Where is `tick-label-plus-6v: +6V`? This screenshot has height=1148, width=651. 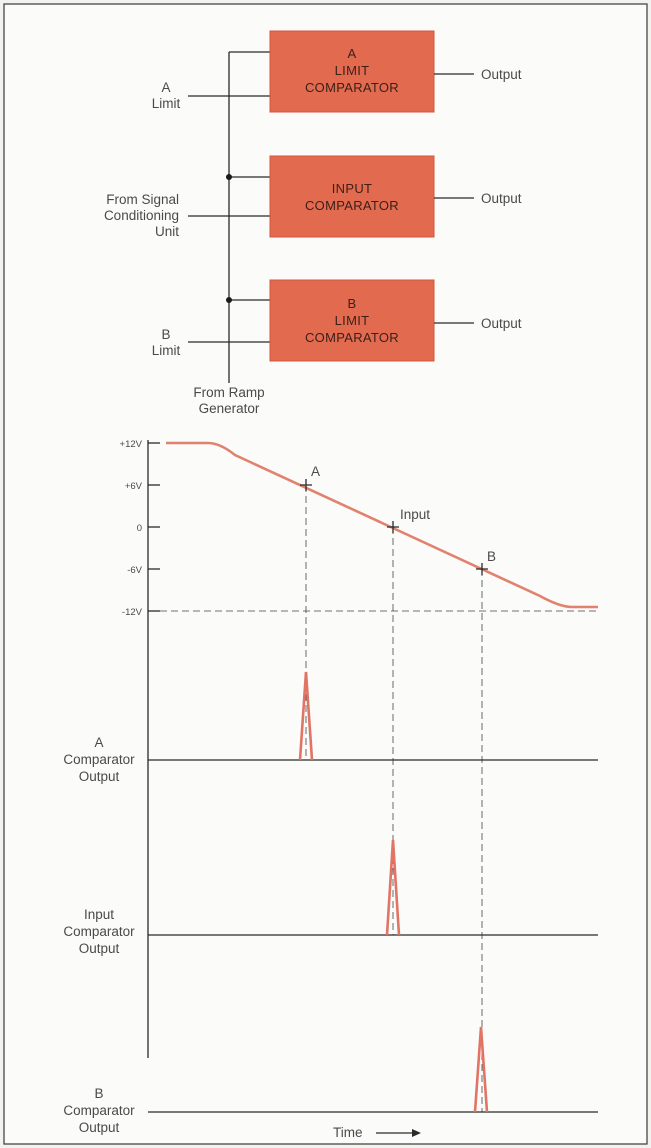 tick-label-plus-6v: +6V is located at coordinates (134, 486).